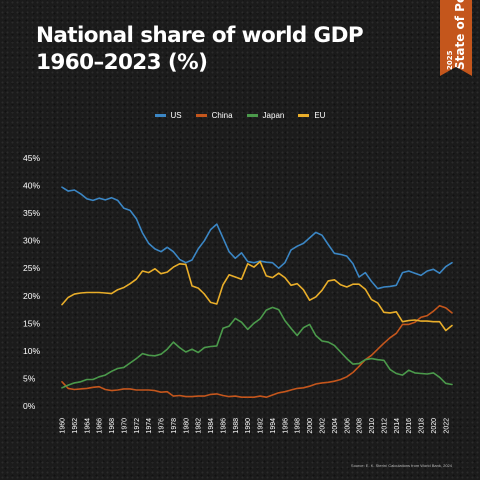 The width and height of the screenshot is (480, 480). What do you see at coordinates (335, 426) in the screenshot?
I see `x-tick-label: 2004` at bounding box center [335, 426].